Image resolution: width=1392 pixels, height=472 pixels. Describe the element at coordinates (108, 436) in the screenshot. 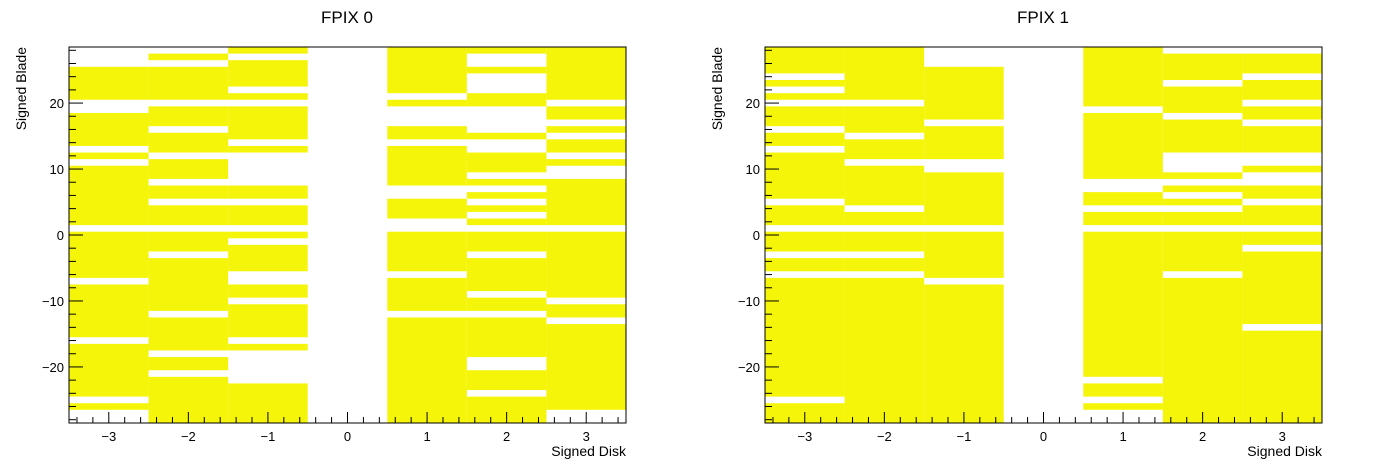

I see `x-tick-label: −3` at that location.